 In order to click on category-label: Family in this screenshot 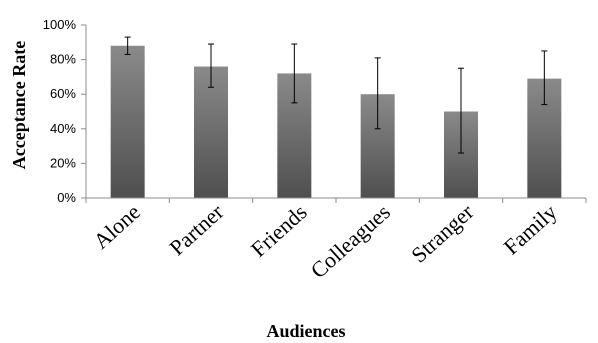, I will do `click(530, 229)`.